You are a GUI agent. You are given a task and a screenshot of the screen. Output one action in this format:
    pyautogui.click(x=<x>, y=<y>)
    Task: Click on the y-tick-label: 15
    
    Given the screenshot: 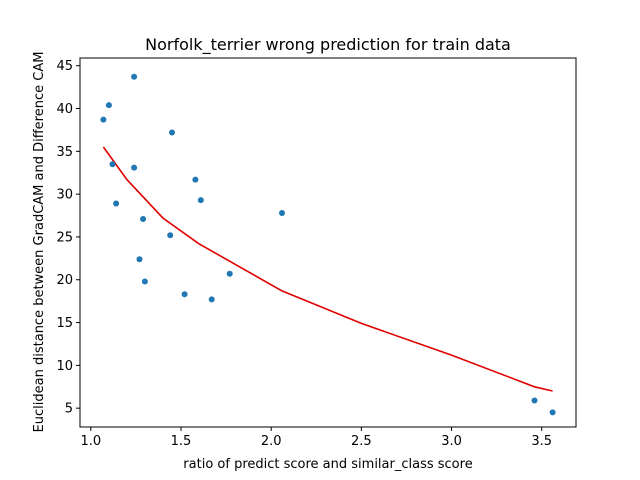 What is the action you would take?
    pyautogui.click(x=64, y=323)
    